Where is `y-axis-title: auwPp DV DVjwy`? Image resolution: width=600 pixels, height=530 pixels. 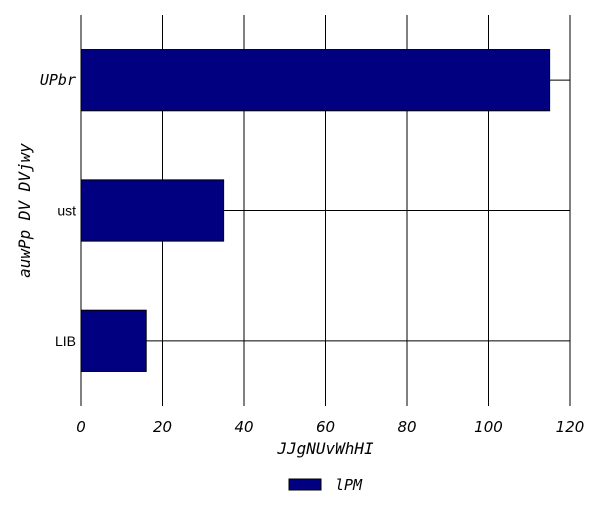
y-axis-title: auwPp DV DVjwy is located at coordinates (24, 210).